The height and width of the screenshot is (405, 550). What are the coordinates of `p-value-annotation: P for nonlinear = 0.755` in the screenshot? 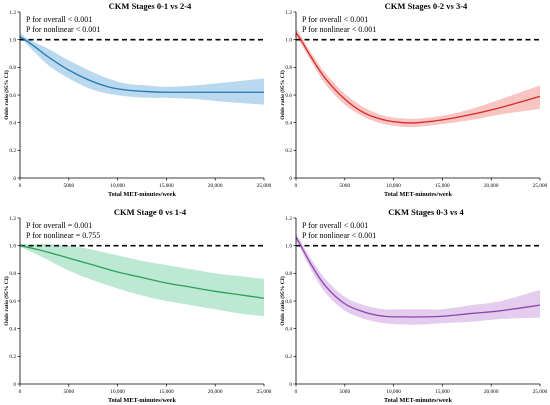 It's located at (63, 235).